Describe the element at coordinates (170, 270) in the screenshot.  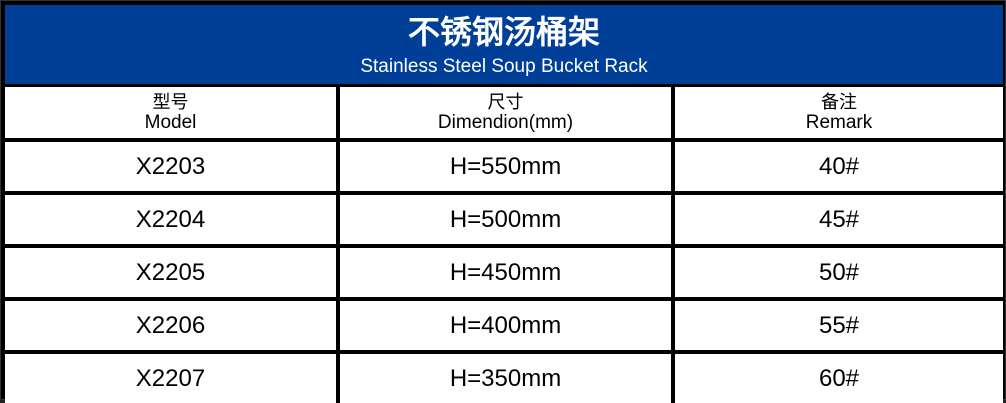
I see `model-cell: X2205` at that location.